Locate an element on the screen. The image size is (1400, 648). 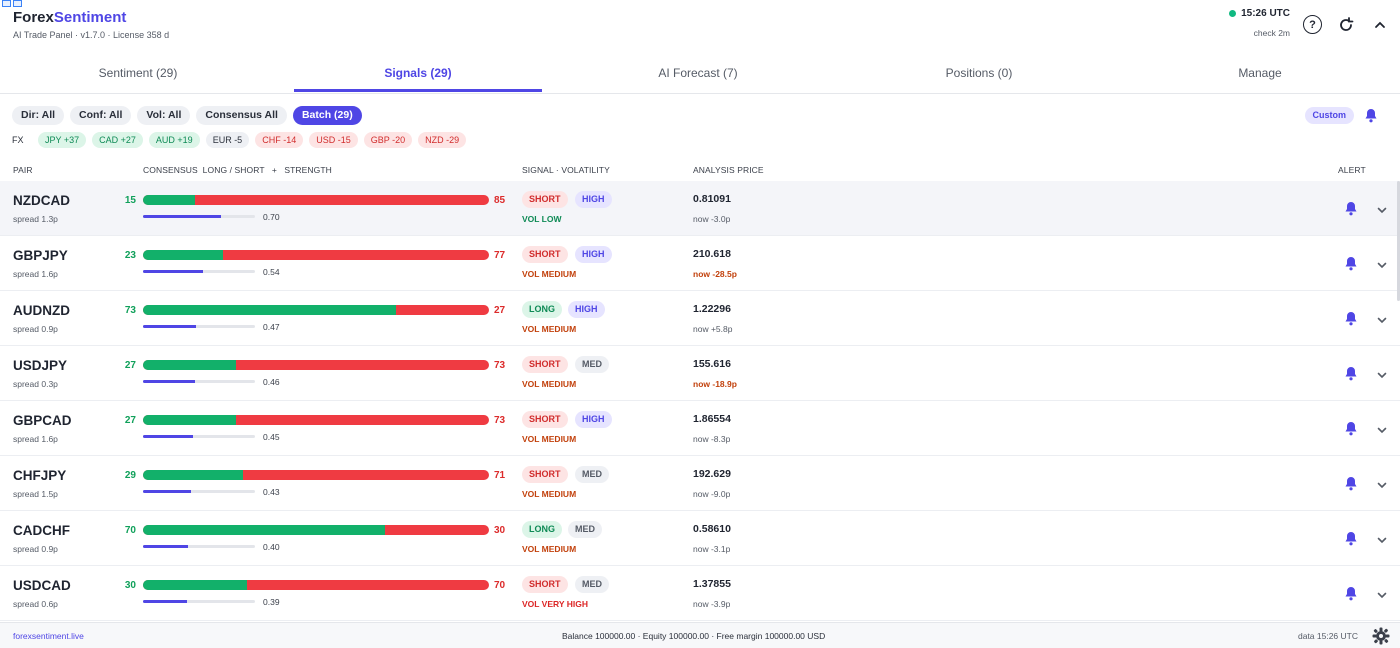
fx-chip-gbp: GBP -20 is located at coordinates (388, 140).